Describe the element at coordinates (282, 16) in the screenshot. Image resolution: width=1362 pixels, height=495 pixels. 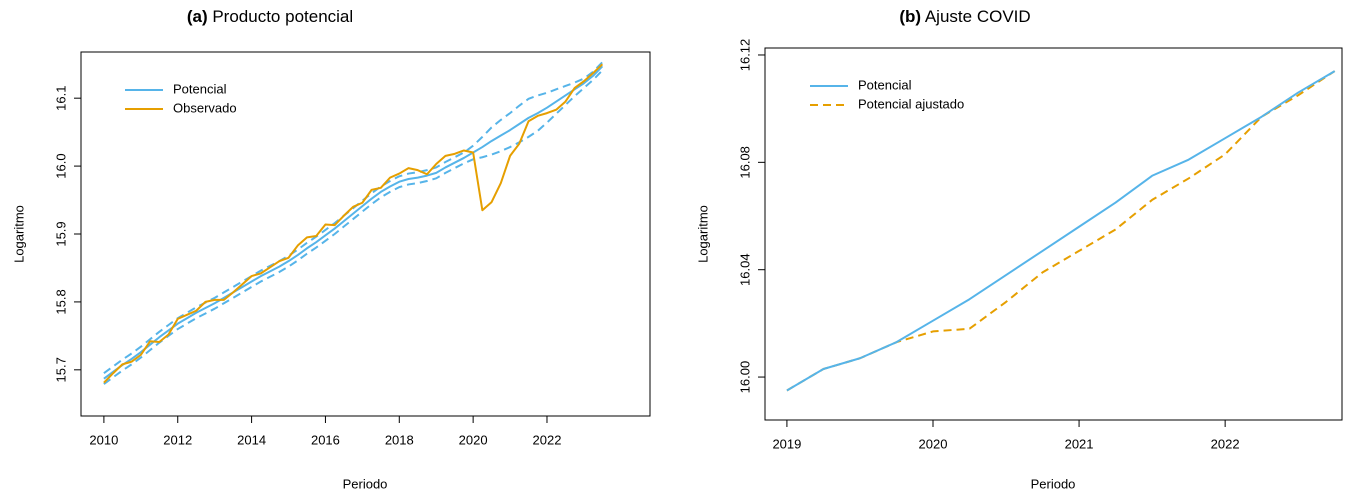
I see `title-text: Producto potencial` at that location.